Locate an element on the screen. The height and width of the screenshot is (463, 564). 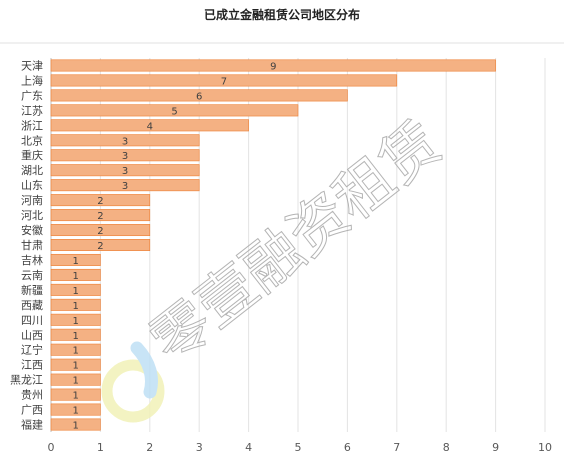
y-tick-label: 黑龙江 is located at coordinates (26, 380).